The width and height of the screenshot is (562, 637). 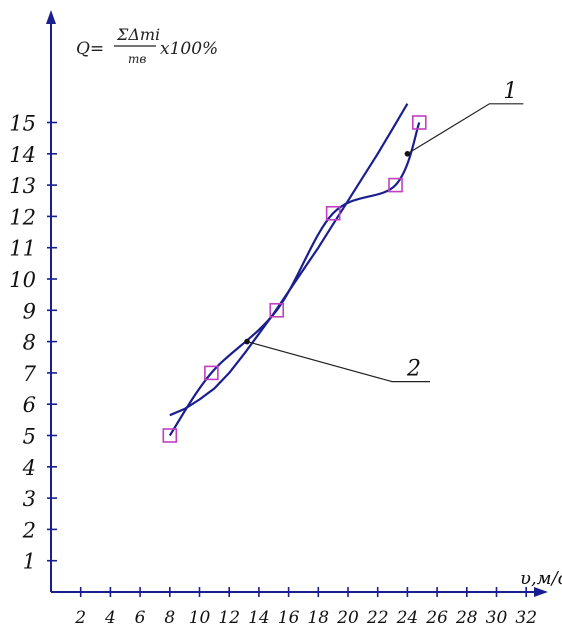 What do you see at coordinates (510, 91) in the screenshot?
I see `annotation-1-label: 1` at bounding box center [510, 91].